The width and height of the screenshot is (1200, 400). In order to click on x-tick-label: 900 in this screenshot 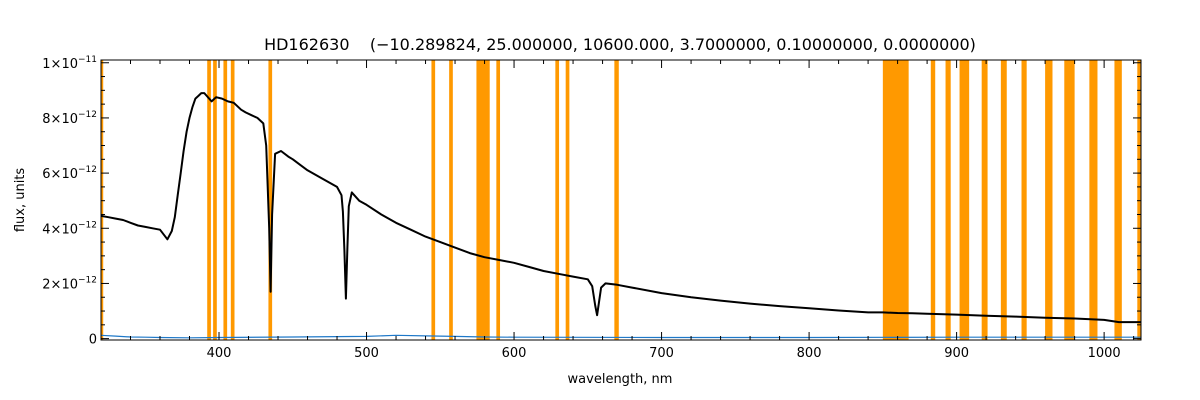, I will do `click(956, 353)`.